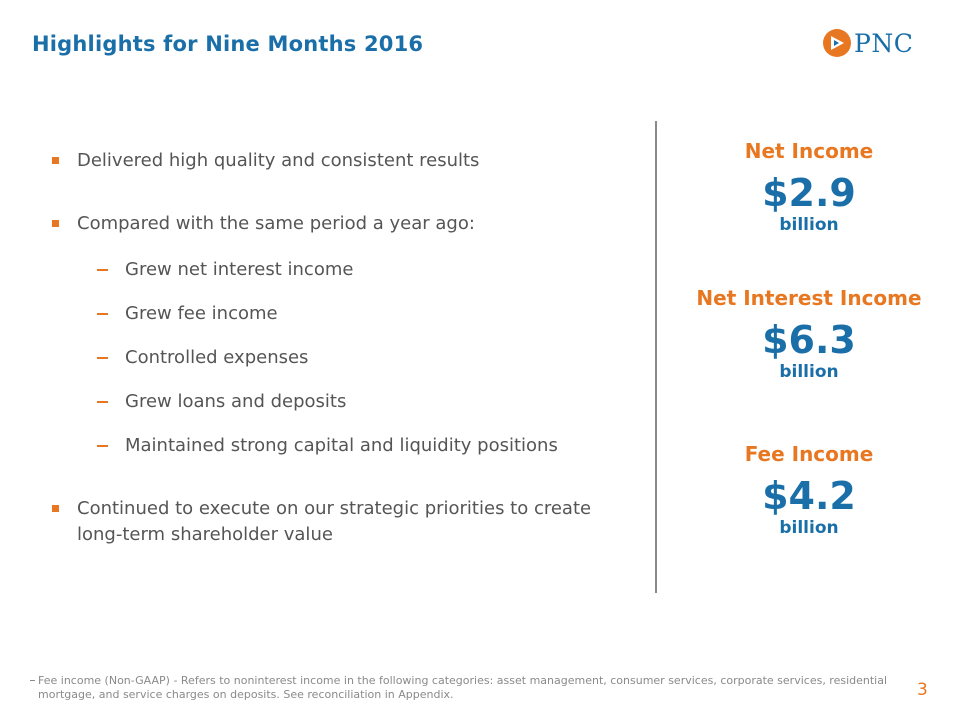 The height and width of the screenshot is (720, 960). What do you see at coordinates (32, 680) in the screenshot?
I see `footnote-dash-icon` at bounding box center [32, 680].